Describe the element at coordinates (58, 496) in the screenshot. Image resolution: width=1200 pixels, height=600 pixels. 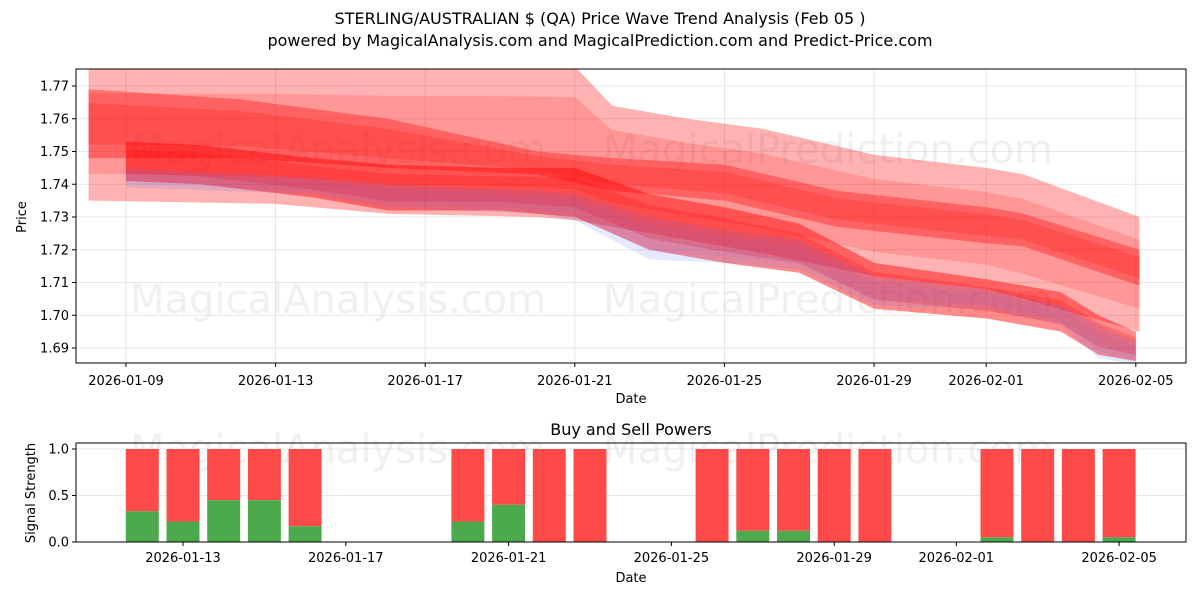
I see `y-tick-label: 0.5` at that location.